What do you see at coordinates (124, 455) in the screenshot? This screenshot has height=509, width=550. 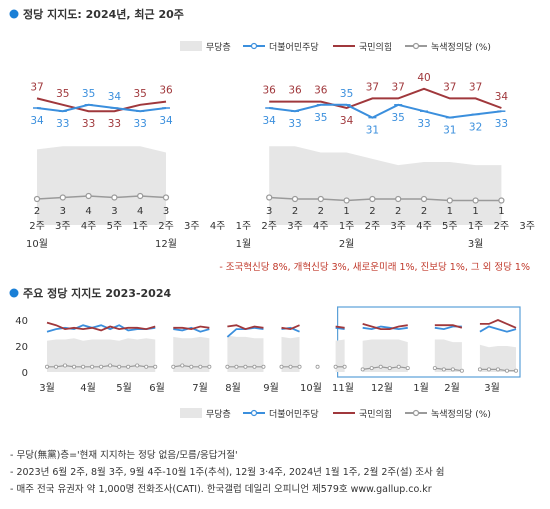 I see `footnote-1: - 무당(無黨)층='현재 지지하는 정당 없음/모름/응답거절'` at bounding box center [124, 455].